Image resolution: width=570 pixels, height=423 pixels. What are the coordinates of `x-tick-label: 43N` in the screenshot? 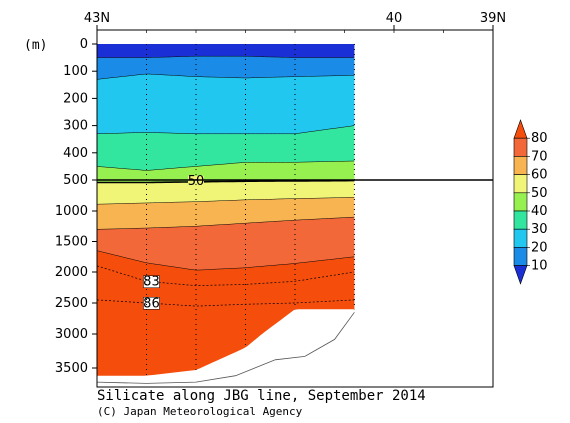 It's located at (97, 18).